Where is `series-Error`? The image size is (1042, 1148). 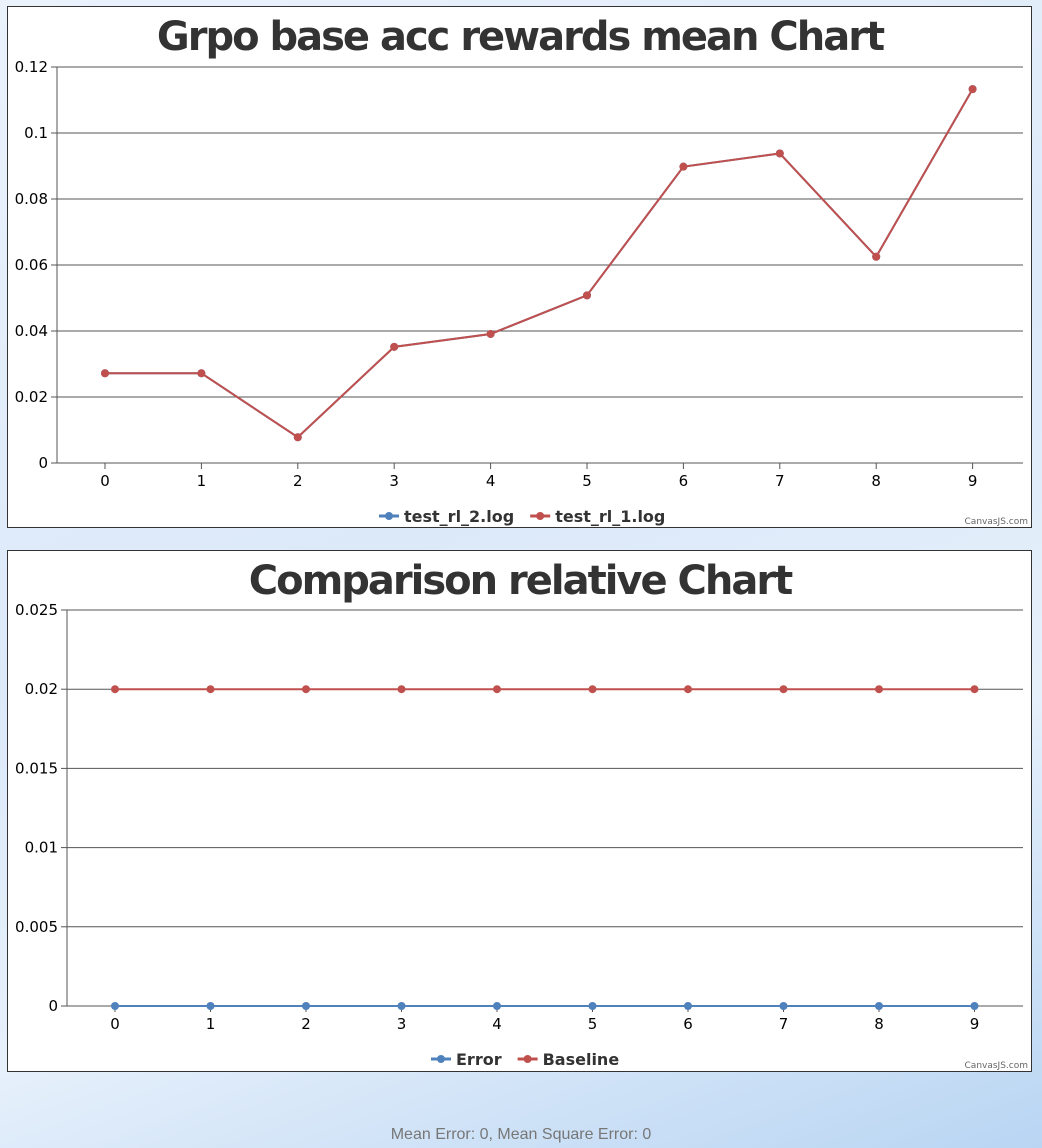
series-Error is located at coordinates (545, 1006).